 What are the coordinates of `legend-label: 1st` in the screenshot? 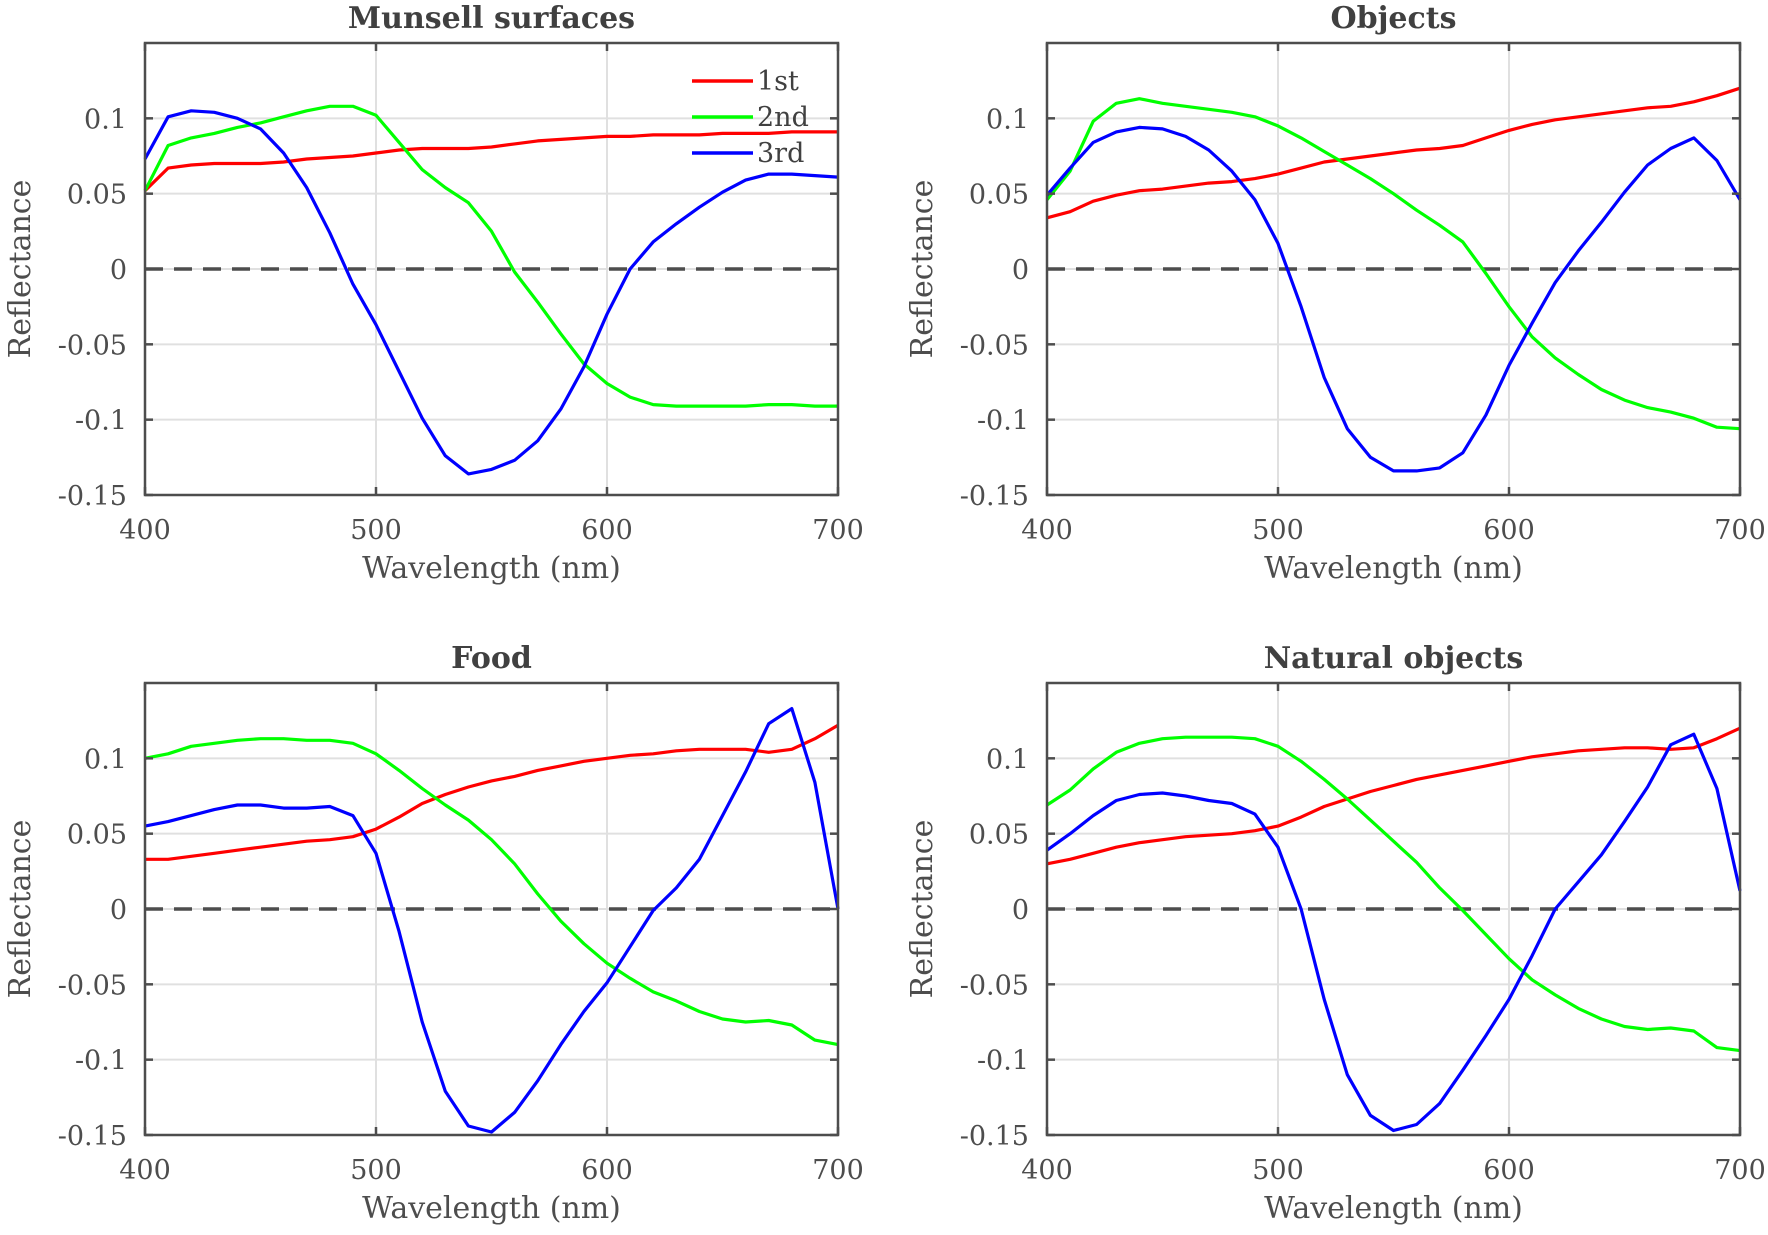 It's located at (778, 81).